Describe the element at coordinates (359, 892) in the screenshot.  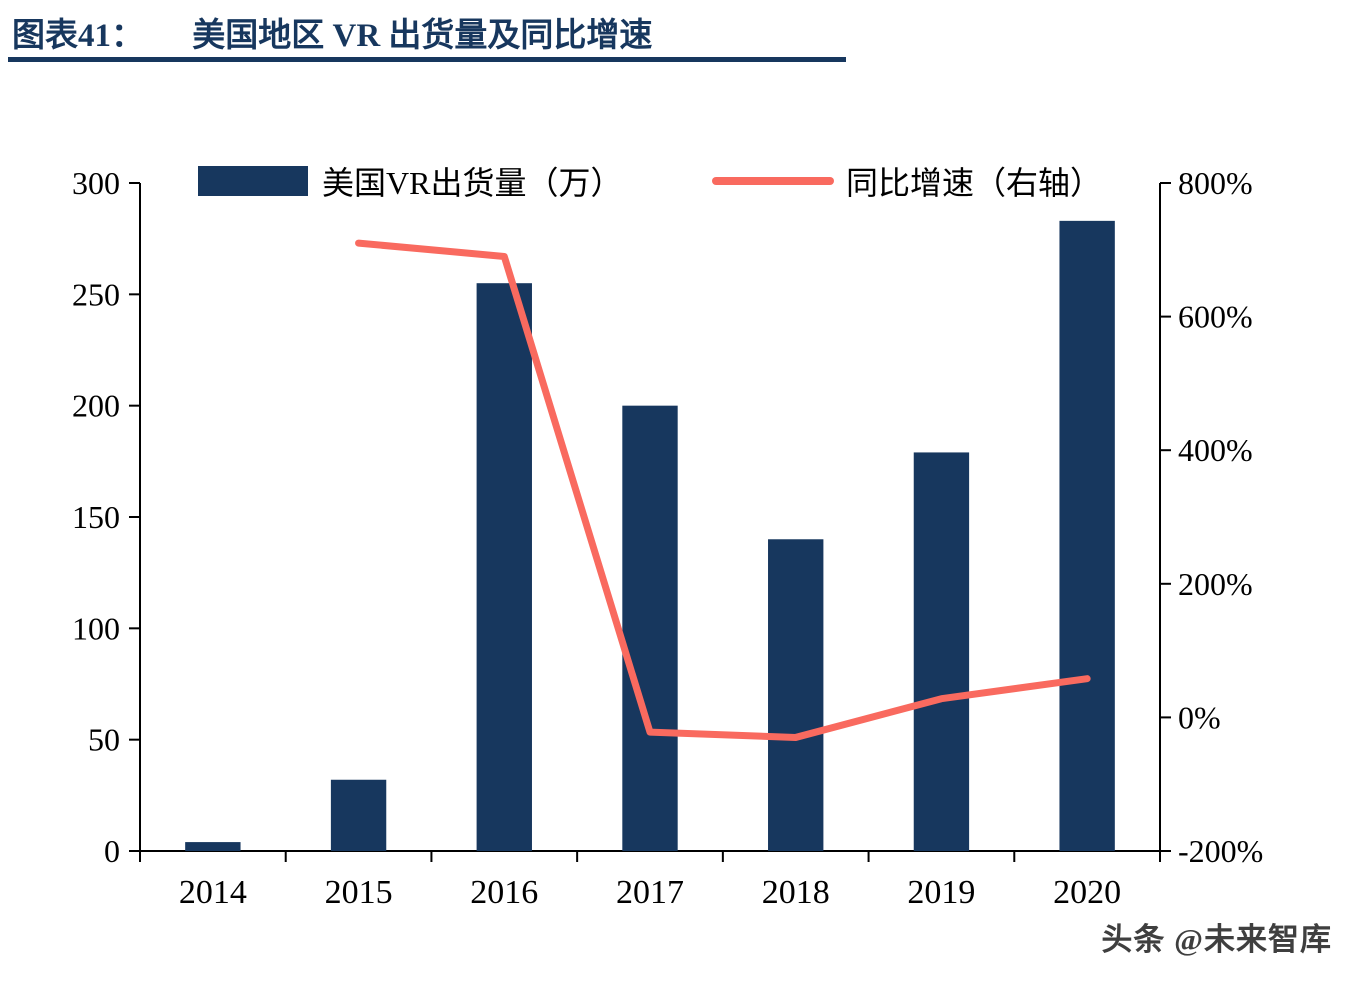
I see `x-axis-tick-label: 2015` at that location.